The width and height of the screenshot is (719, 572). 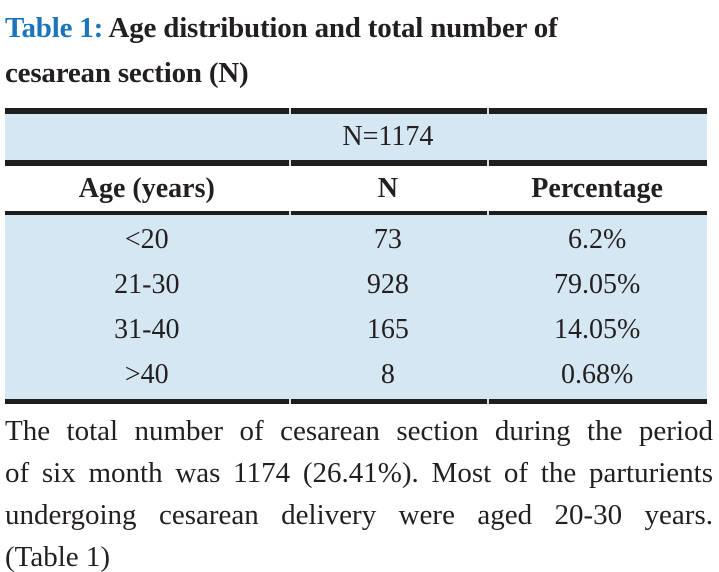 What do you see at coordinates (146, 239) in the screenshot?
I see `cell-age: <20` at bounding box center [146, 239].